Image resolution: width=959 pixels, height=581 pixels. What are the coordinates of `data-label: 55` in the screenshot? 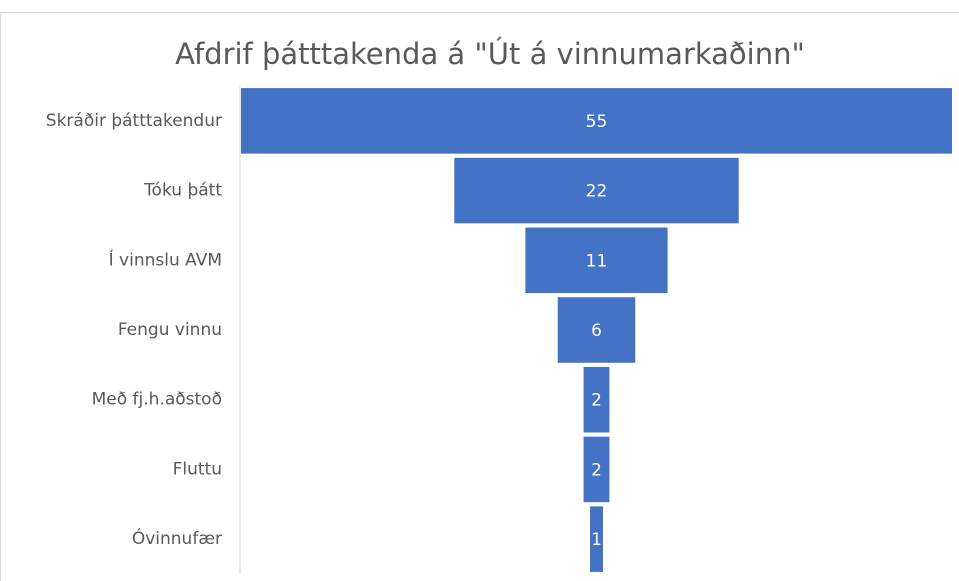 It's located at (597, 122).